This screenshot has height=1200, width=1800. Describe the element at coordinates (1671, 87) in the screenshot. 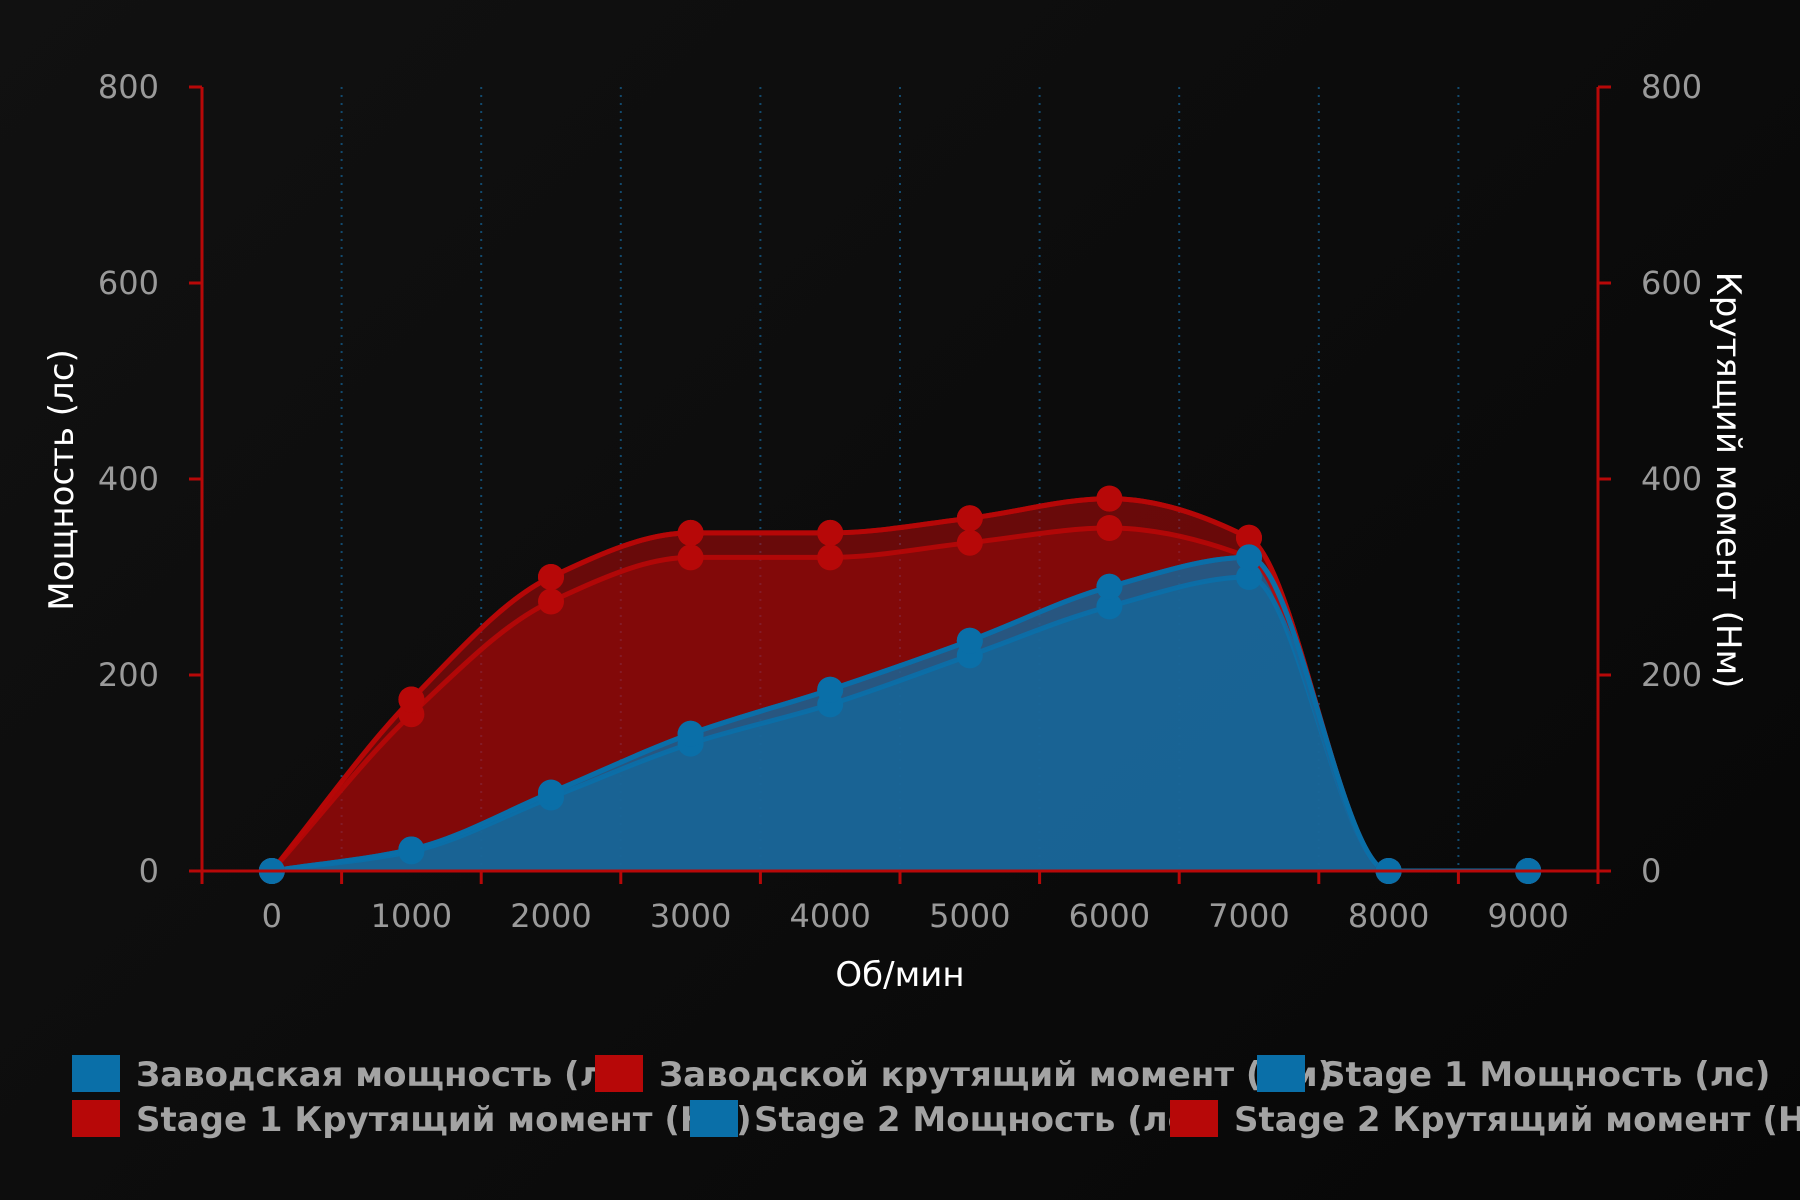

I see `y-tick-label-right: 800` at that location.